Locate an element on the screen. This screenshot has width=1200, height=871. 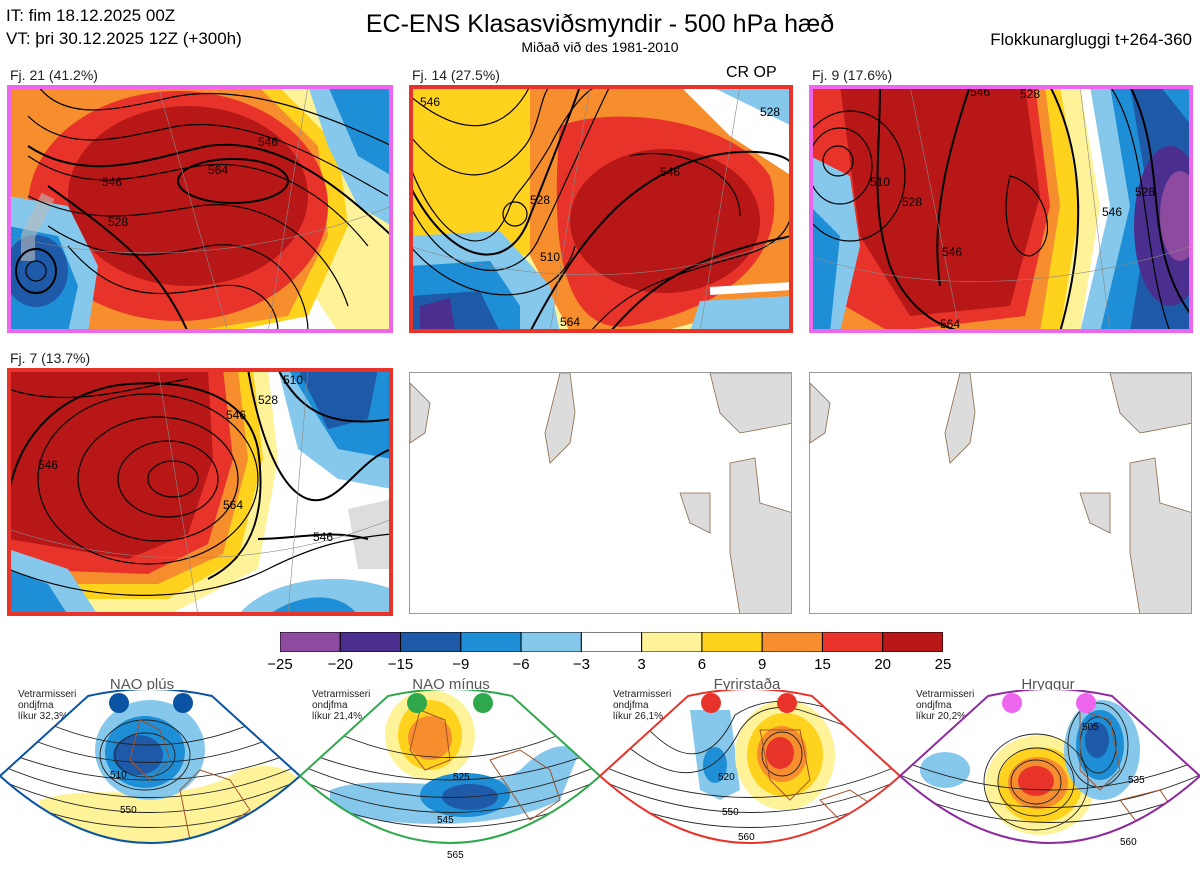
regime-contour-label: 510 is located at coordinates (118, 775).